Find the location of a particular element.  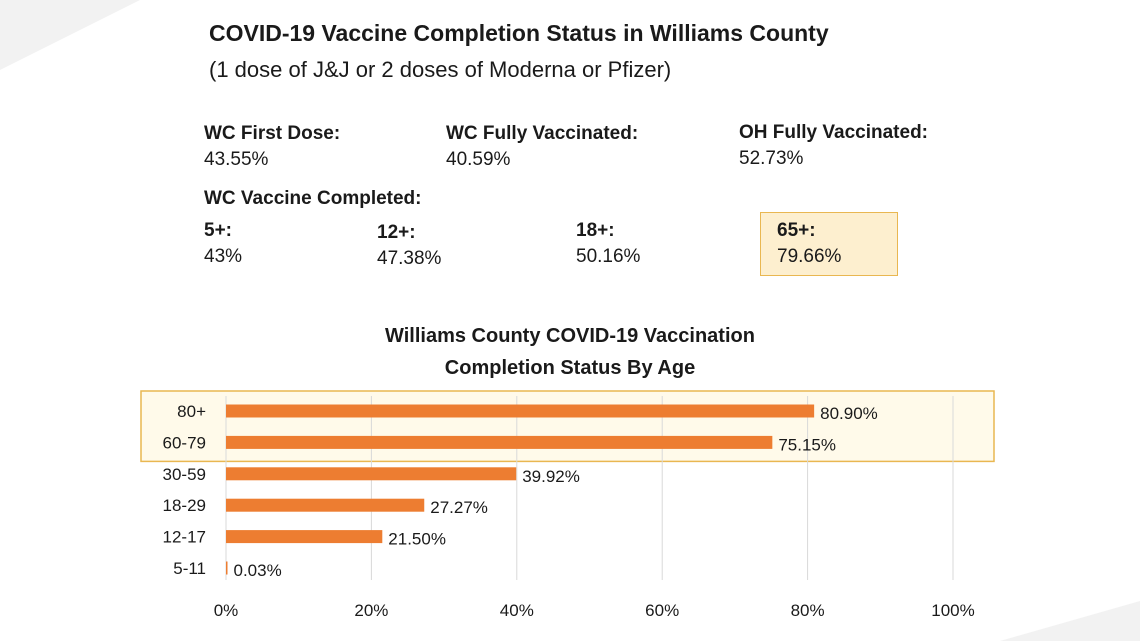

highlight-box-65-plus is located at coordinates (829, 244).